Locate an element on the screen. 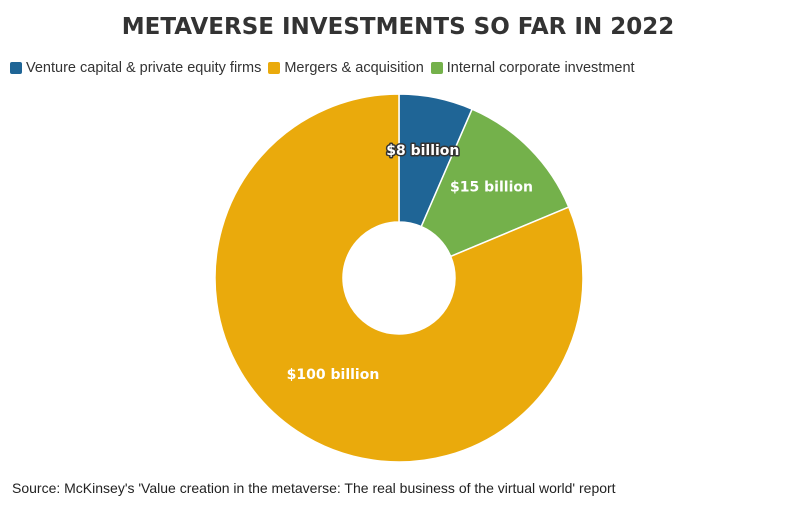 The image size is (796, 515). legend-label-venture-capital: Venture capital & private equity firms is located at coordinates (144, 68).